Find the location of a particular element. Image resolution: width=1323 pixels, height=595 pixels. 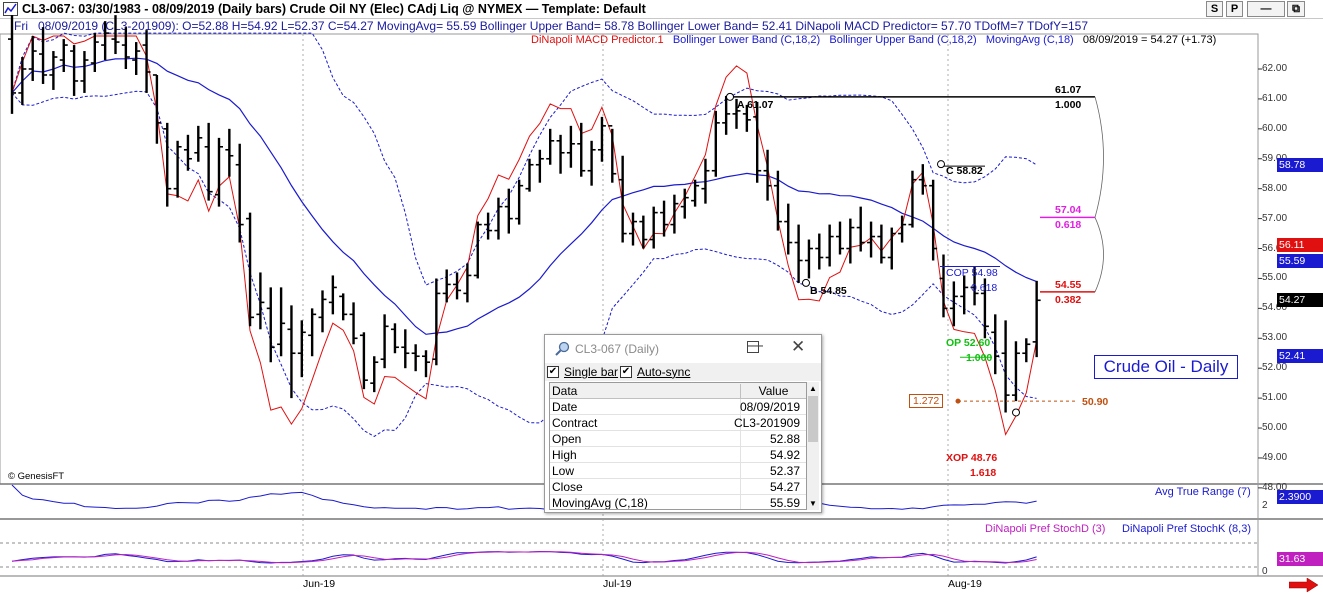

price-tag: 54.27 is located at coordinates (1300, 300).